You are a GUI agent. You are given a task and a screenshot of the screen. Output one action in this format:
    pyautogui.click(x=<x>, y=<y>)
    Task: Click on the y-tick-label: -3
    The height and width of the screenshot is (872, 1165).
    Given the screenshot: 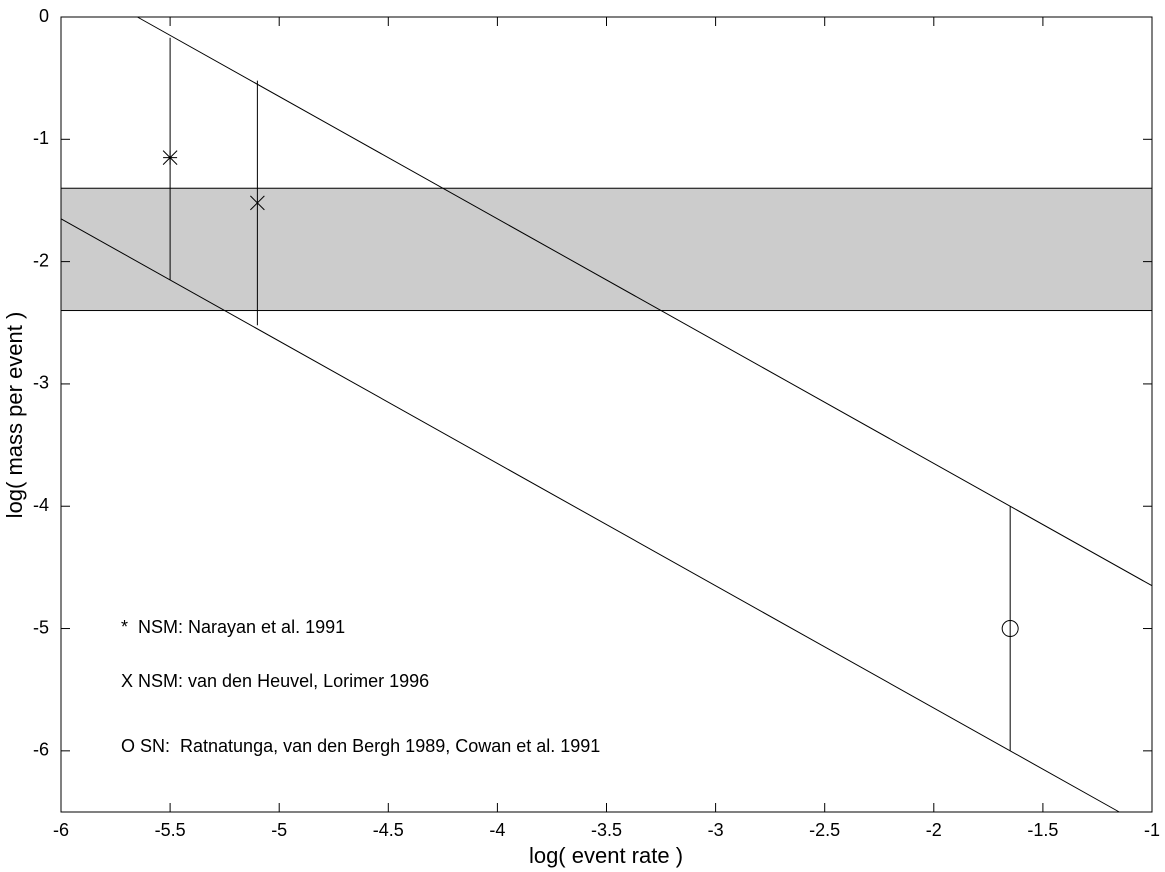 What is the action you would take?
    pyautogui.click(x=41, y=383)
    